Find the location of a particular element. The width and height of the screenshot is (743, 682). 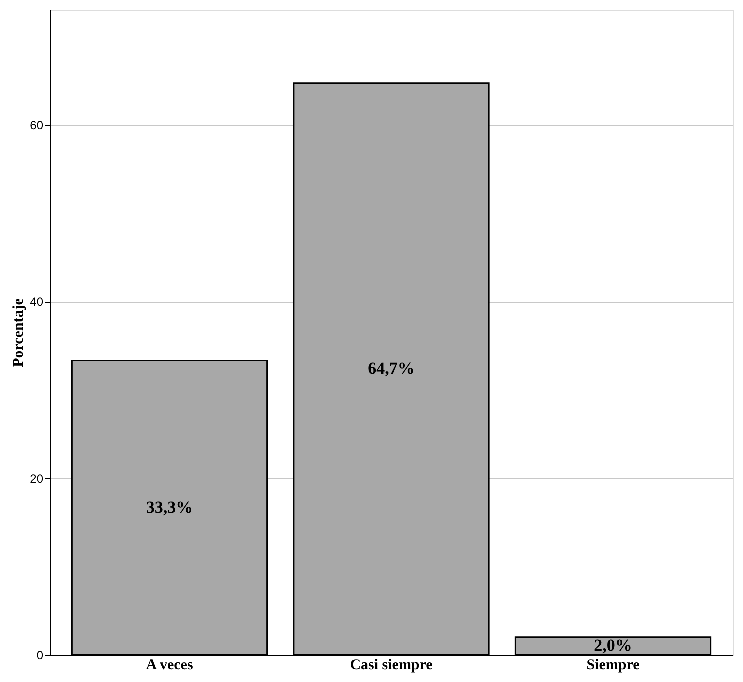

data-label: 64,7% is located at coordinates (391, 368).